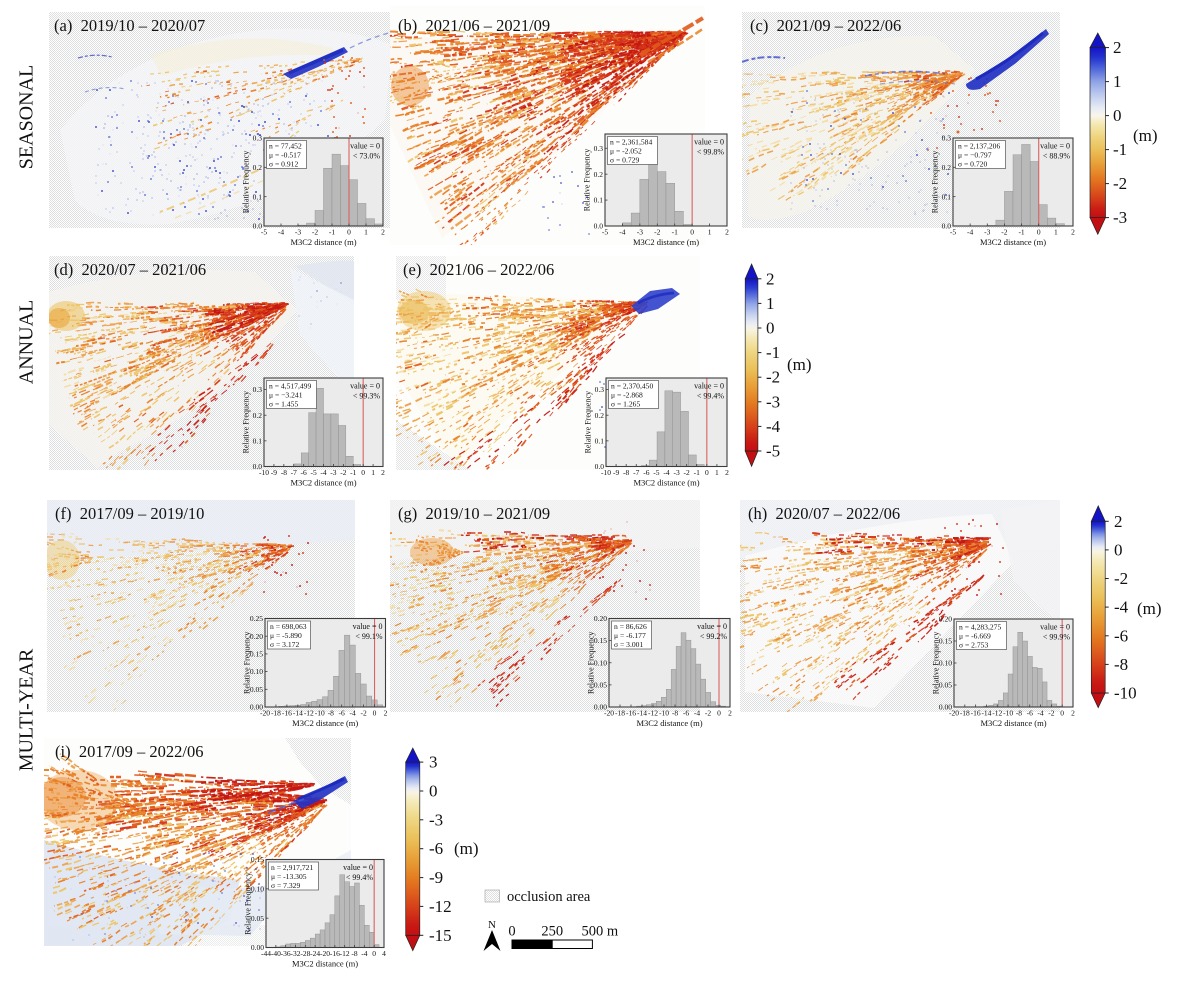 The height and width of the screenshot is (982, 1182). What do you see at coordinates (474, 513) in the screenshot?
I see `svg-text: (g) 2019/10 – 2021/09` at bounding box center [474, 513].